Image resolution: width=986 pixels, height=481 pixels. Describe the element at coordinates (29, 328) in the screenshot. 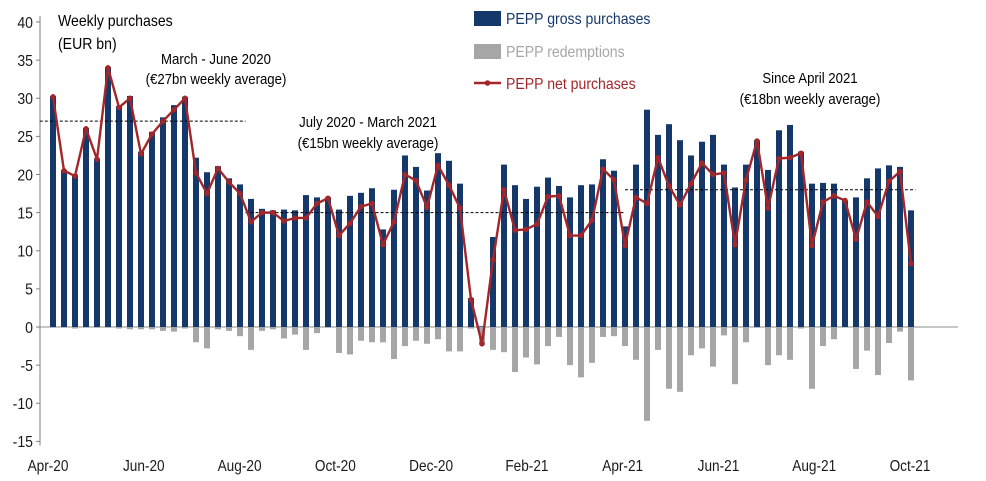

I see `y-tick-label: 0` at that location.